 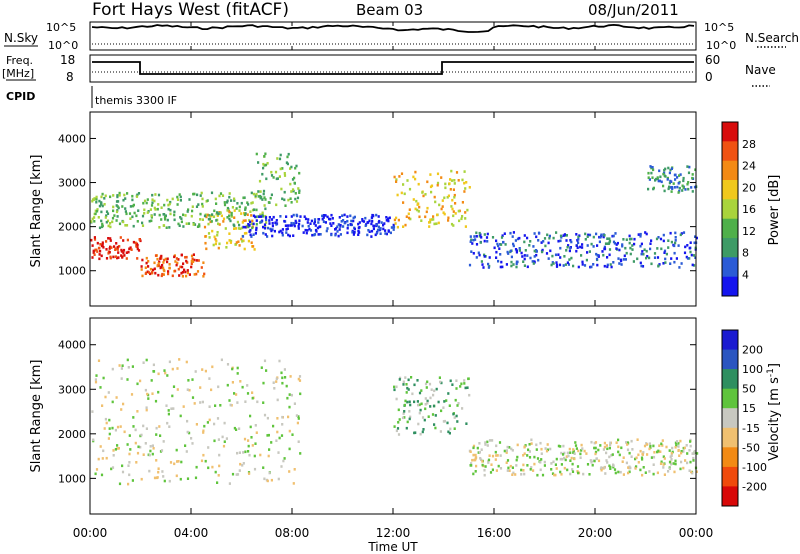 I want to click on freq-label: Freq., so click(x=19, y=60).